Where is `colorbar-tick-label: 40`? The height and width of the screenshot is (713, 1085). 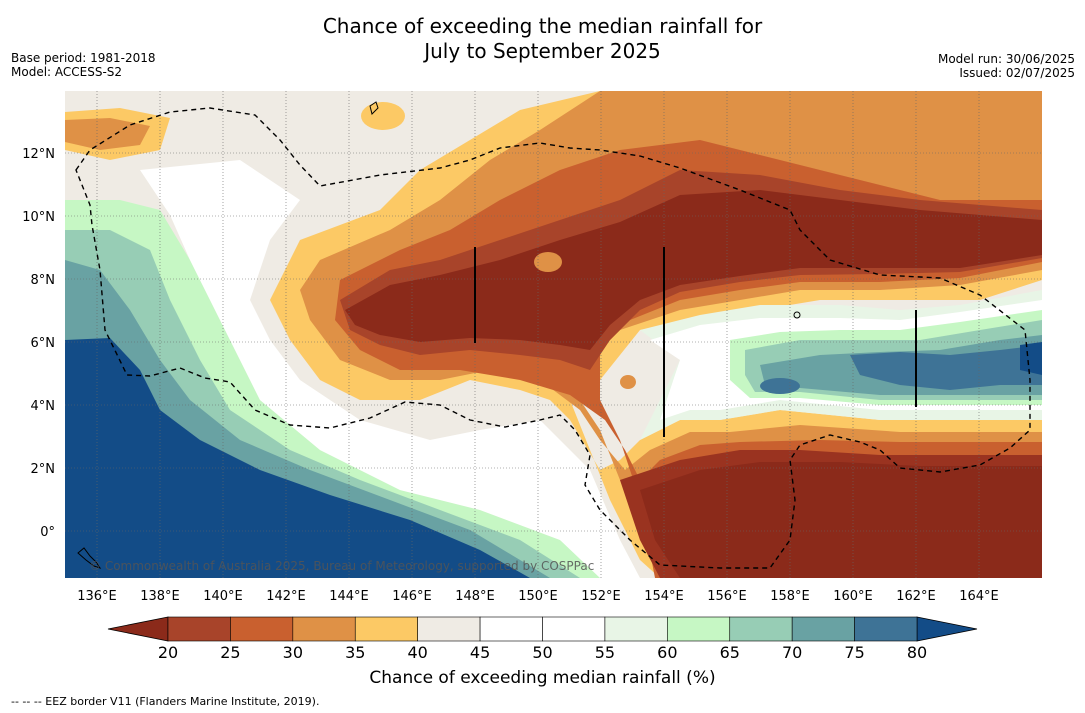 colorbar-tick-label: 40 is located at coordinates (417, 652).